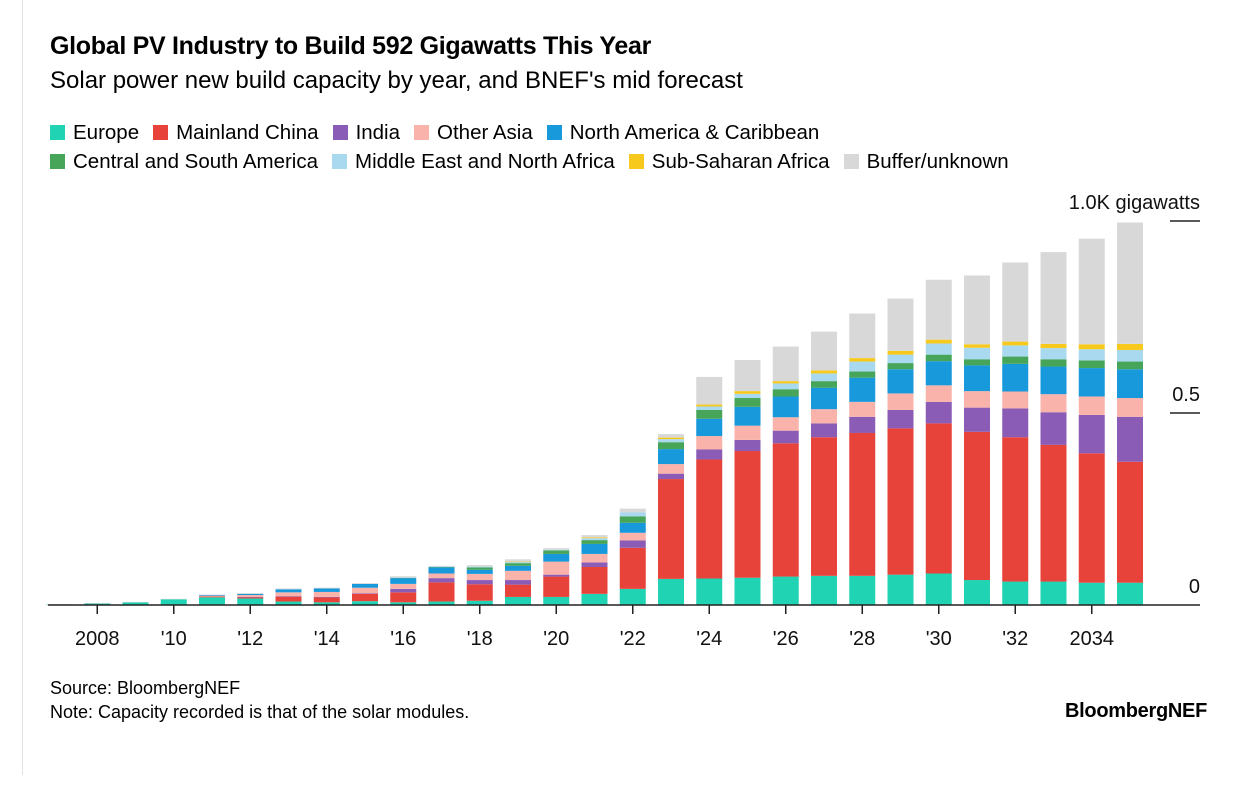  What do you see at coordinates (939, 639) in the screenshot?
I see `x-tick-label: '30` at bounding box center [939, 639].